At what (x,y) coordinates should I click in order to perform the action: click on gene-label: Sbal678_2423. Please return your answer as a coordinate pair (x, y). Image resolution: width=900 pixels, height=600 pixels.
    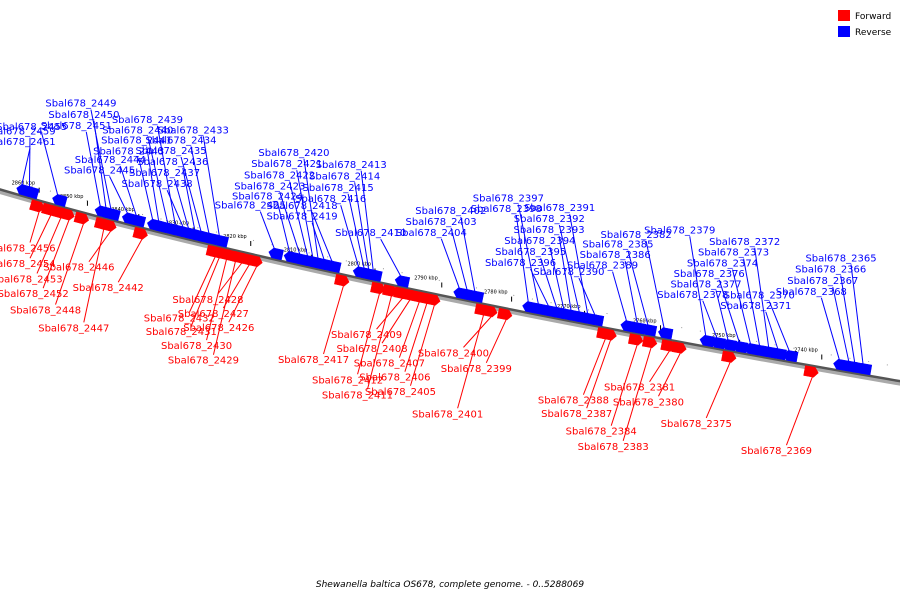
    Looking at the image, I should click on (269, 186).